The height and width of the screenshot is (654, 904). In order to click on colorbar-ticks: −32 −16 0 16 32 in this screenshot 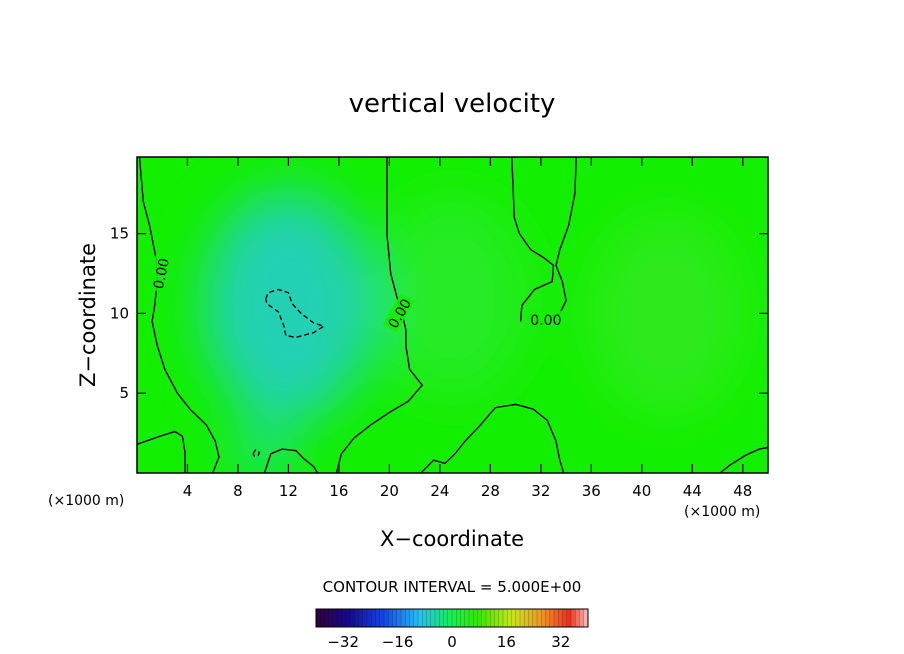, I will do `click(448, 642)`.